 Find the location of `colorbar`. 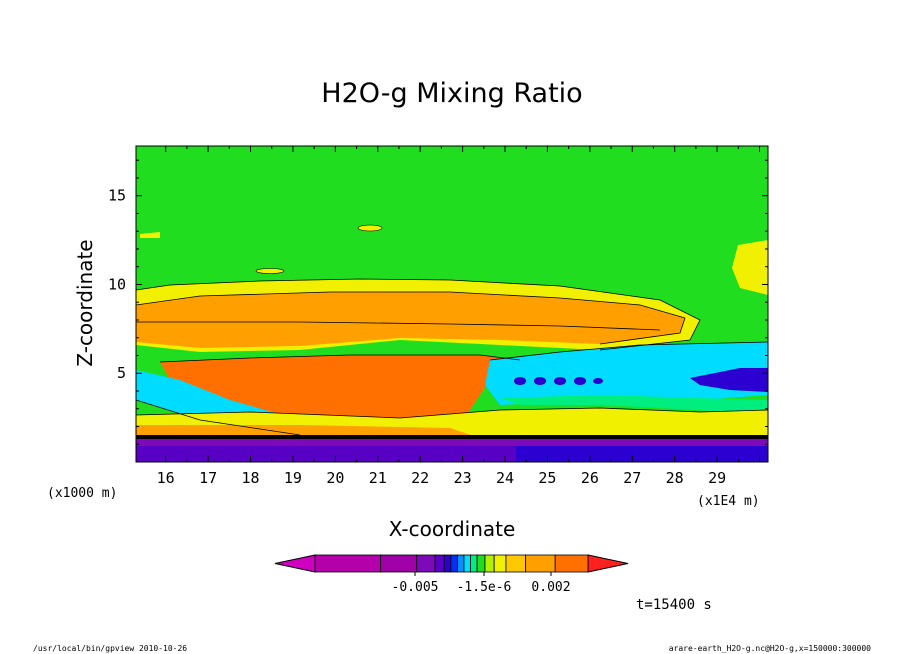

colorbar is located at coordinates (451, 565).